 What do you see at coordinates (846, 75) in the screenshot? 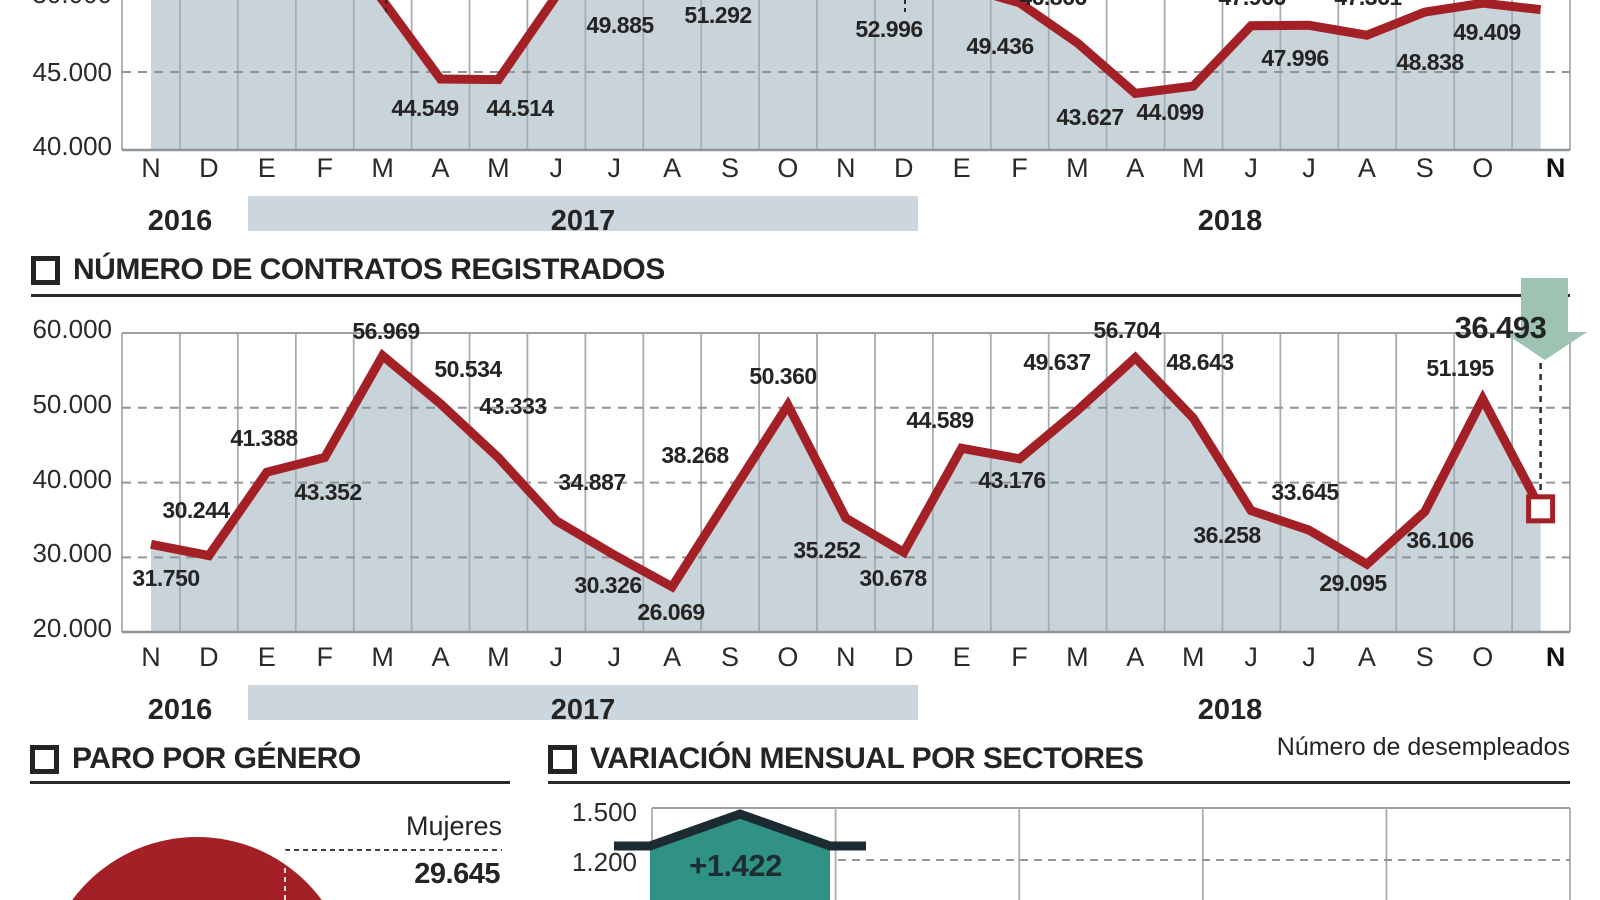
I see `parados-area` at bounding box center [846, 75].